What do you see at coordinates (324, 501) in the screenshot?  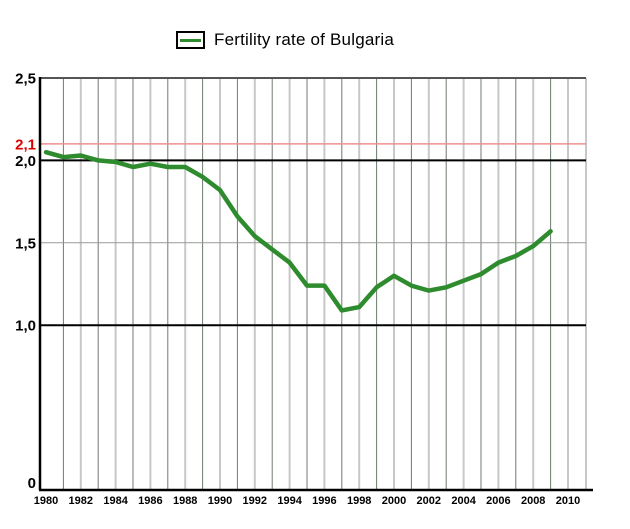 I see `x-tick-1996: 1996` at bounding box center [324, 501].